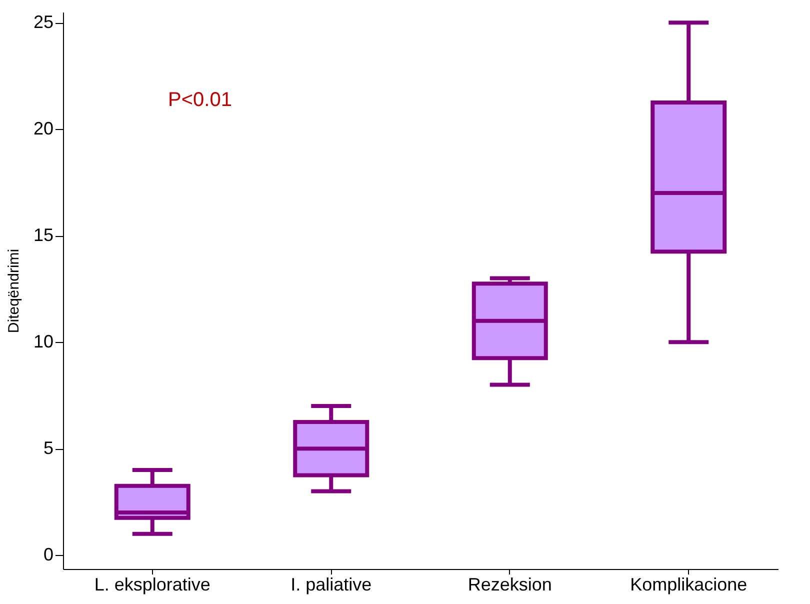 The image size is (810, 604). What do you see at coordinates (43, 342) in the screenshot?
I see `y-tick-label: 10` at bounding box center [43, 342].